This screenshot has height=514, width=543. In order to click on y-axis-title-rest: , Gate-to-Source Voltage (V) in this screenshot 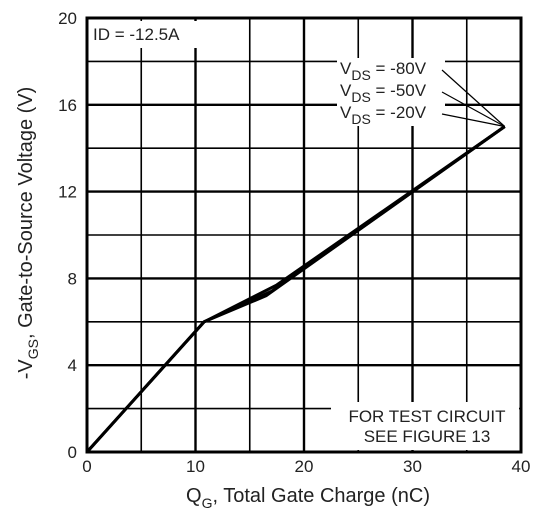, I will do `click(26, 213)`.